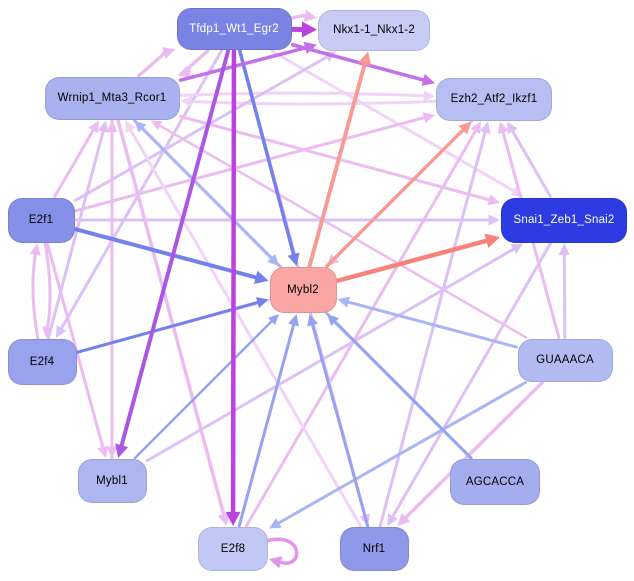  Describe the element at coordinates (333, 320) in the screenshot. I see `arrowhead-agcacca-mybl2` at that location.